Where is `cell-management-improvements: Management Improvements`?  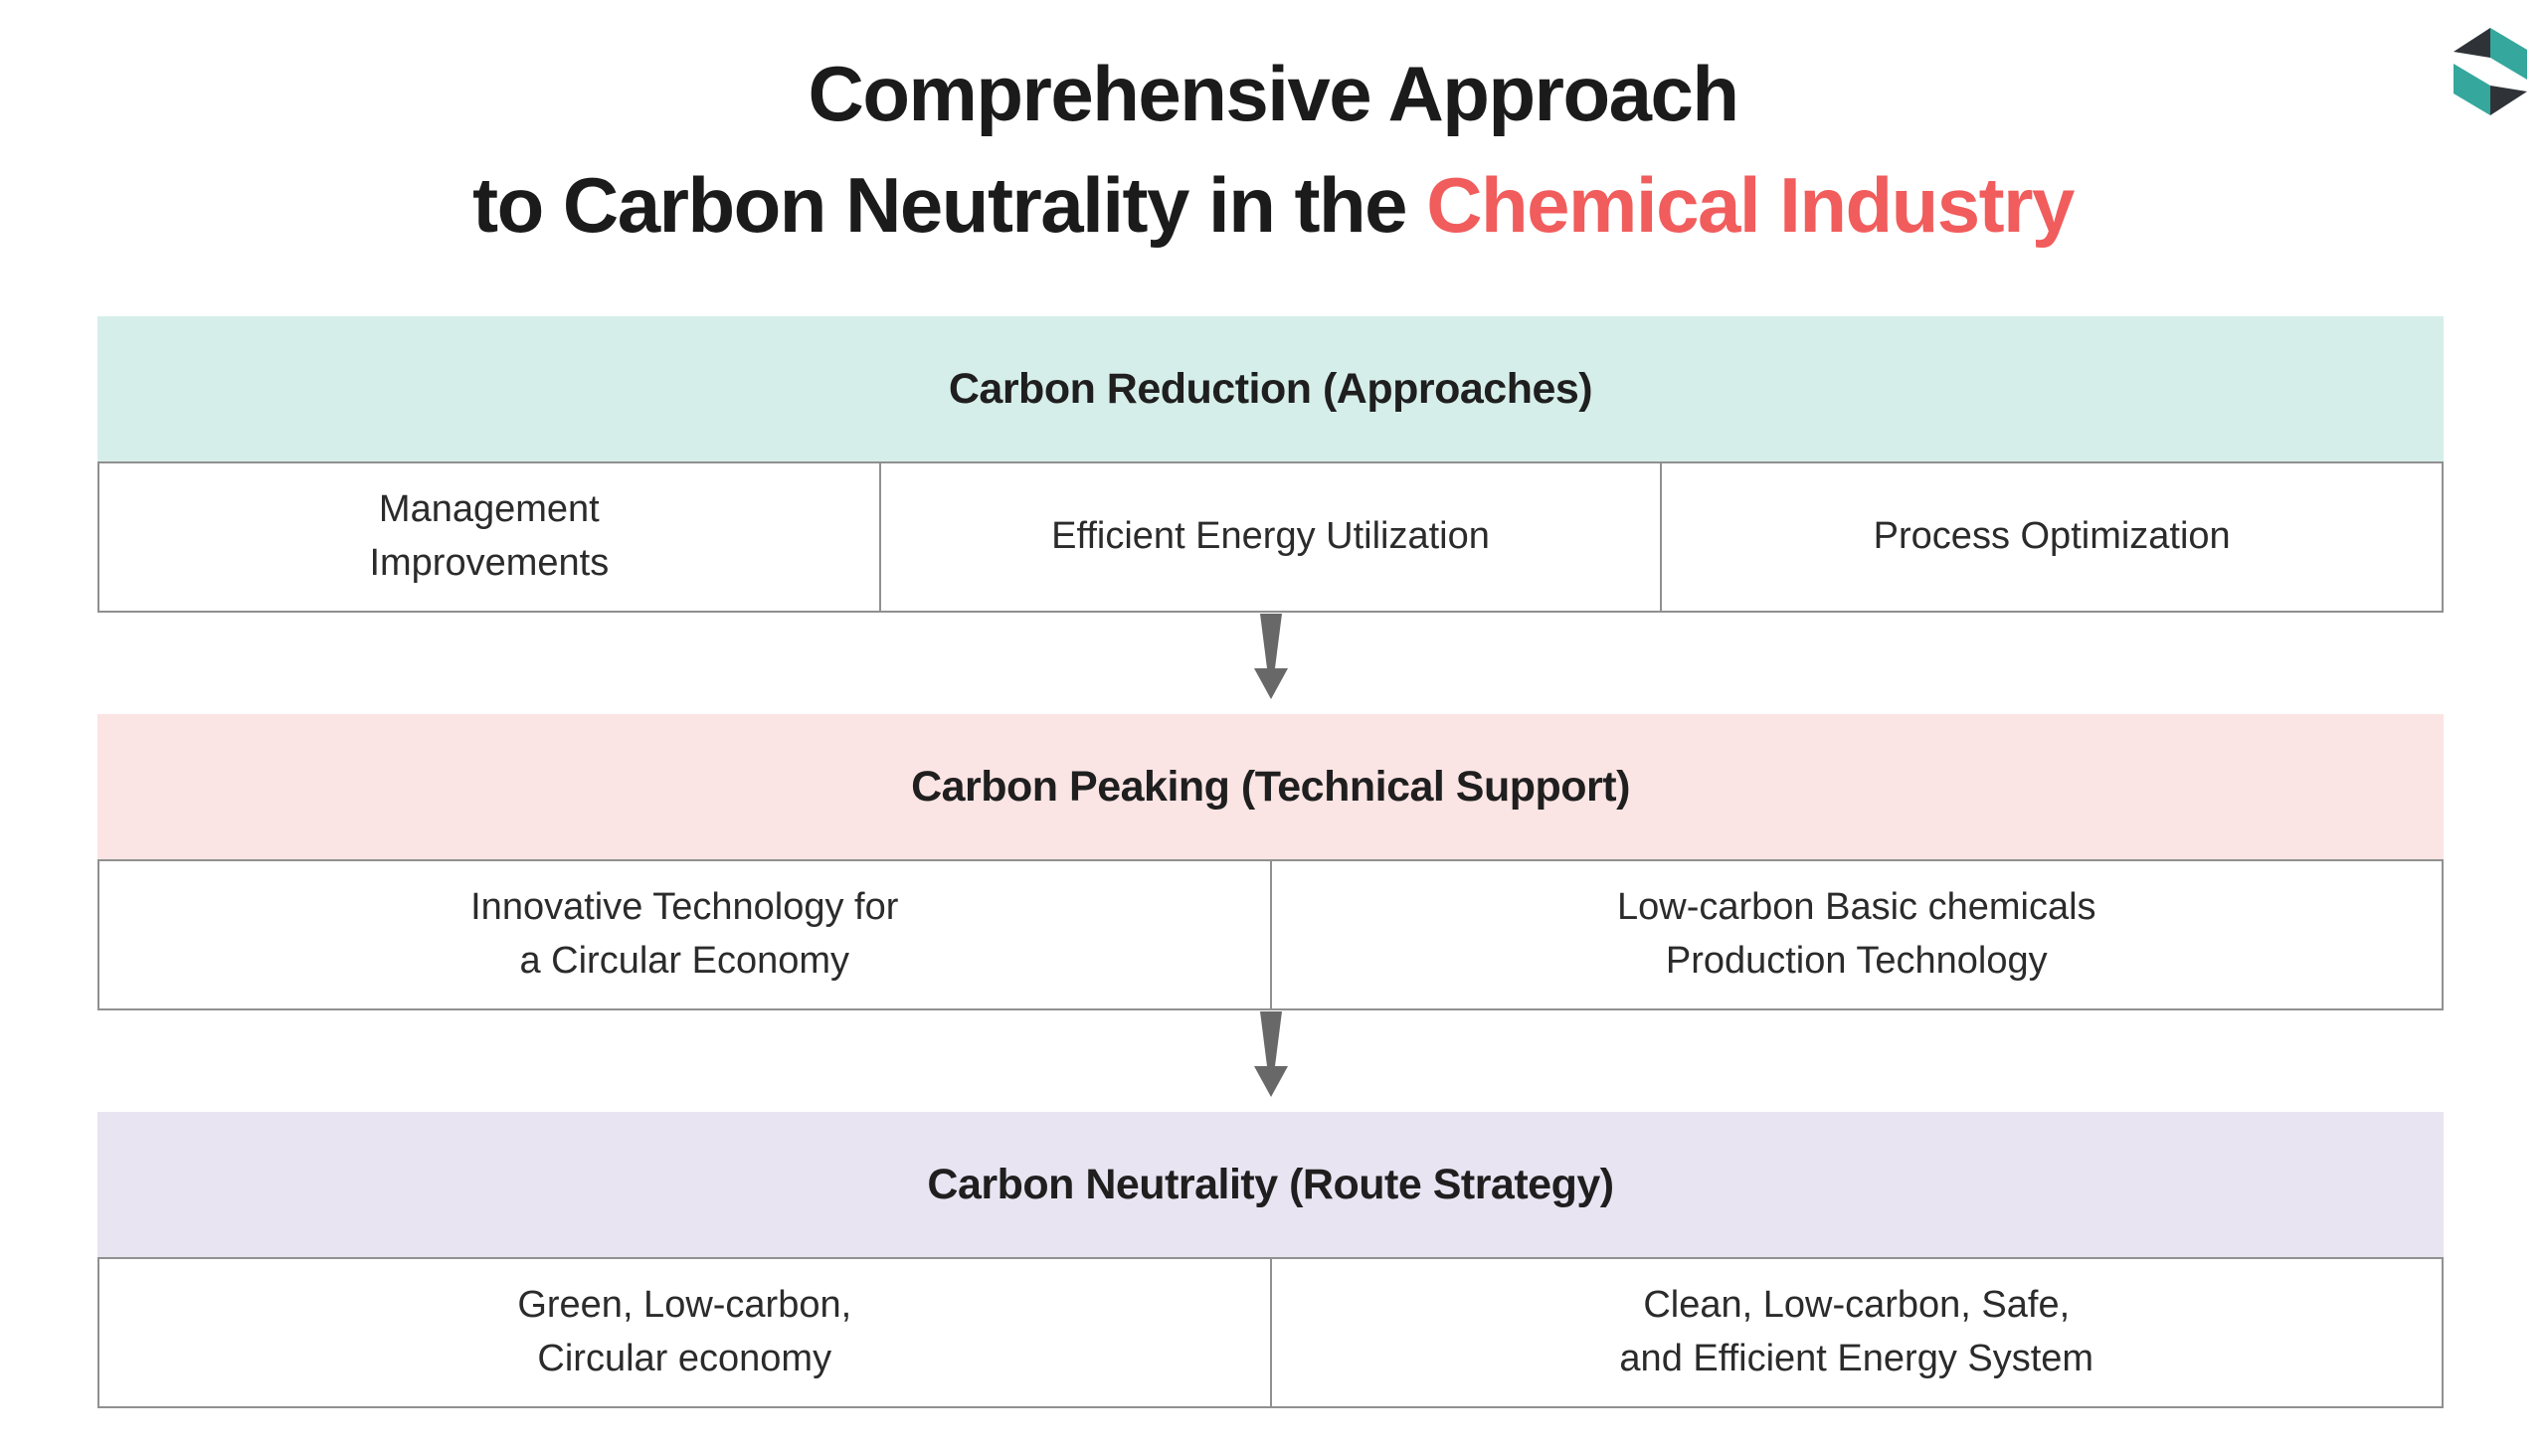 cell-management-improvements: Management Improvements is located at coordinates (489, 536).